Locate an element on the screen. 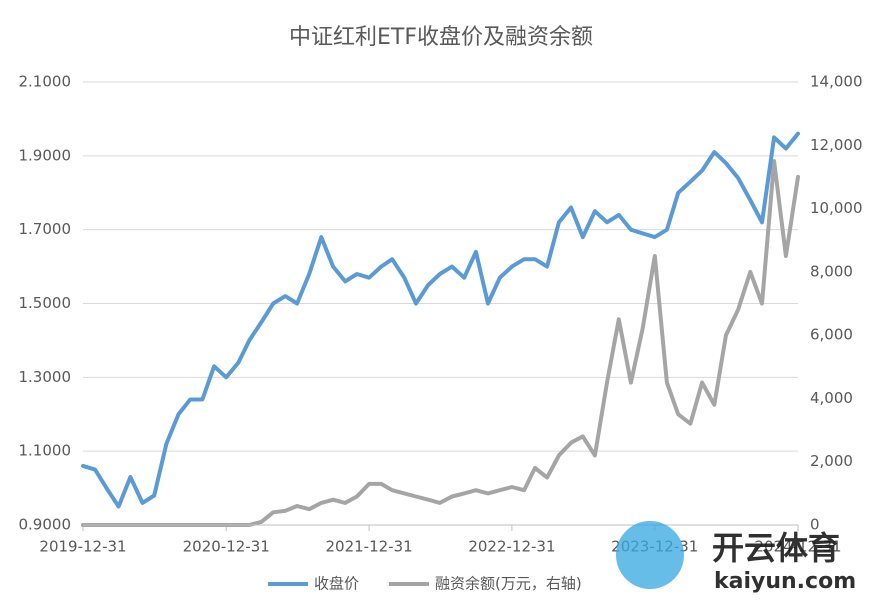 The image size is (882, 614). y-tick-label: 1.9000 is located at coordinates (45, 155).